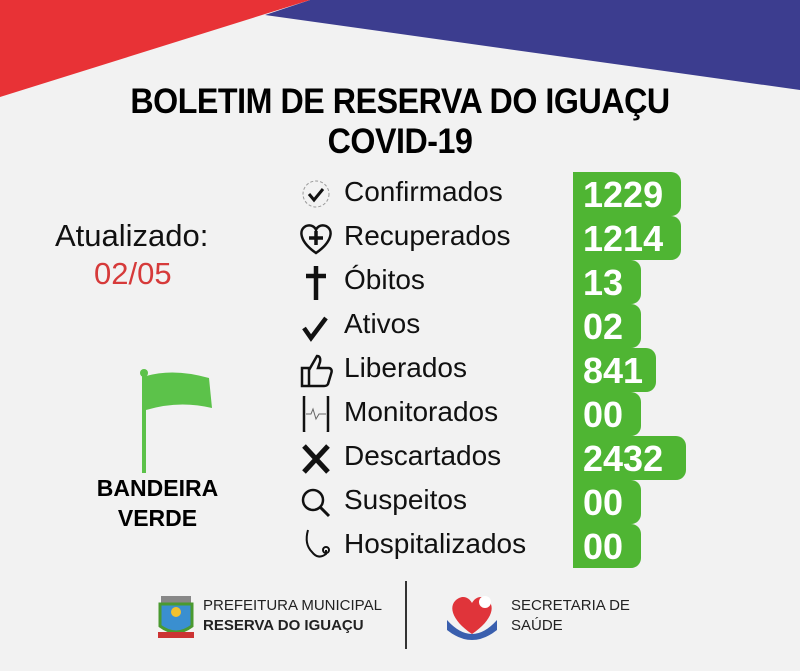  Describe the element at coordinates (543, 620) in the screenshot. I see `secretaria-logo: SECRETARIA DE SAÚDE` at that location.